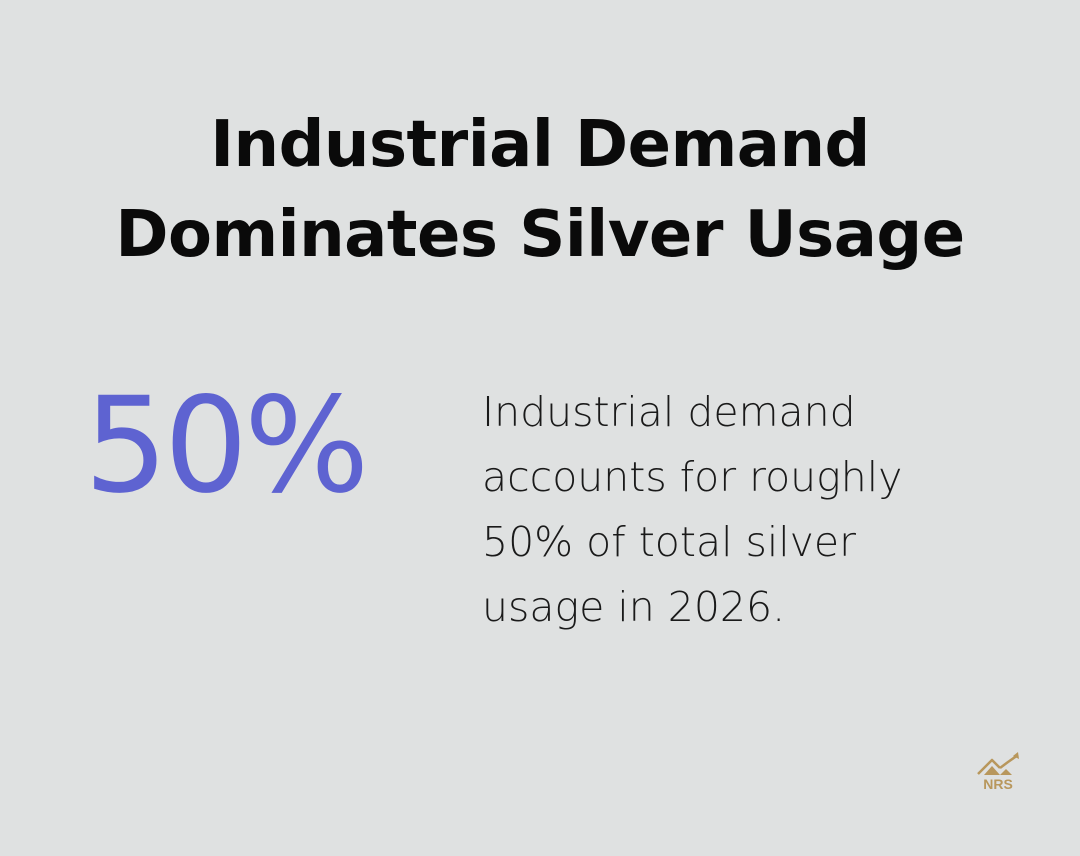  Describe the element at coordinates (669, 412) in the screenshot. I see `description-line-1: Industrial demand` at that location.